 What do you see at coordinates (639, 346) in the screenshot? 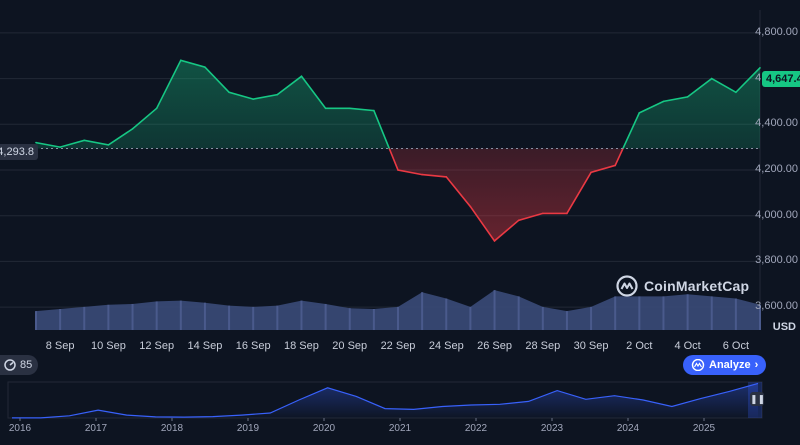
I see `x-tick-label: 2 Oct` at bounding box center [639, 346].